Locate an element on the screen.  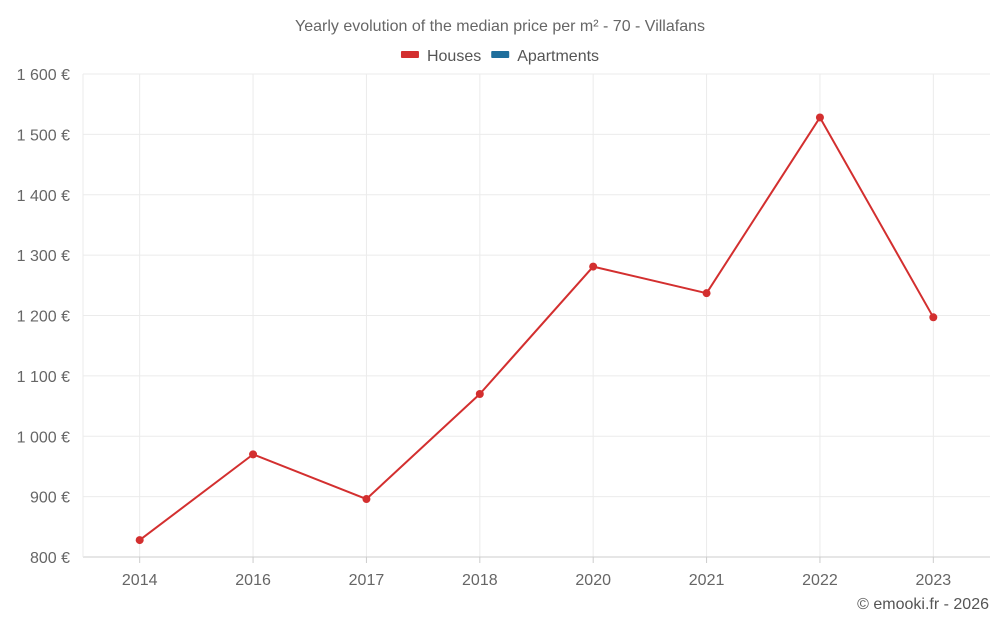
x-tick-label: 2020 is located at coordinates (593, 580).